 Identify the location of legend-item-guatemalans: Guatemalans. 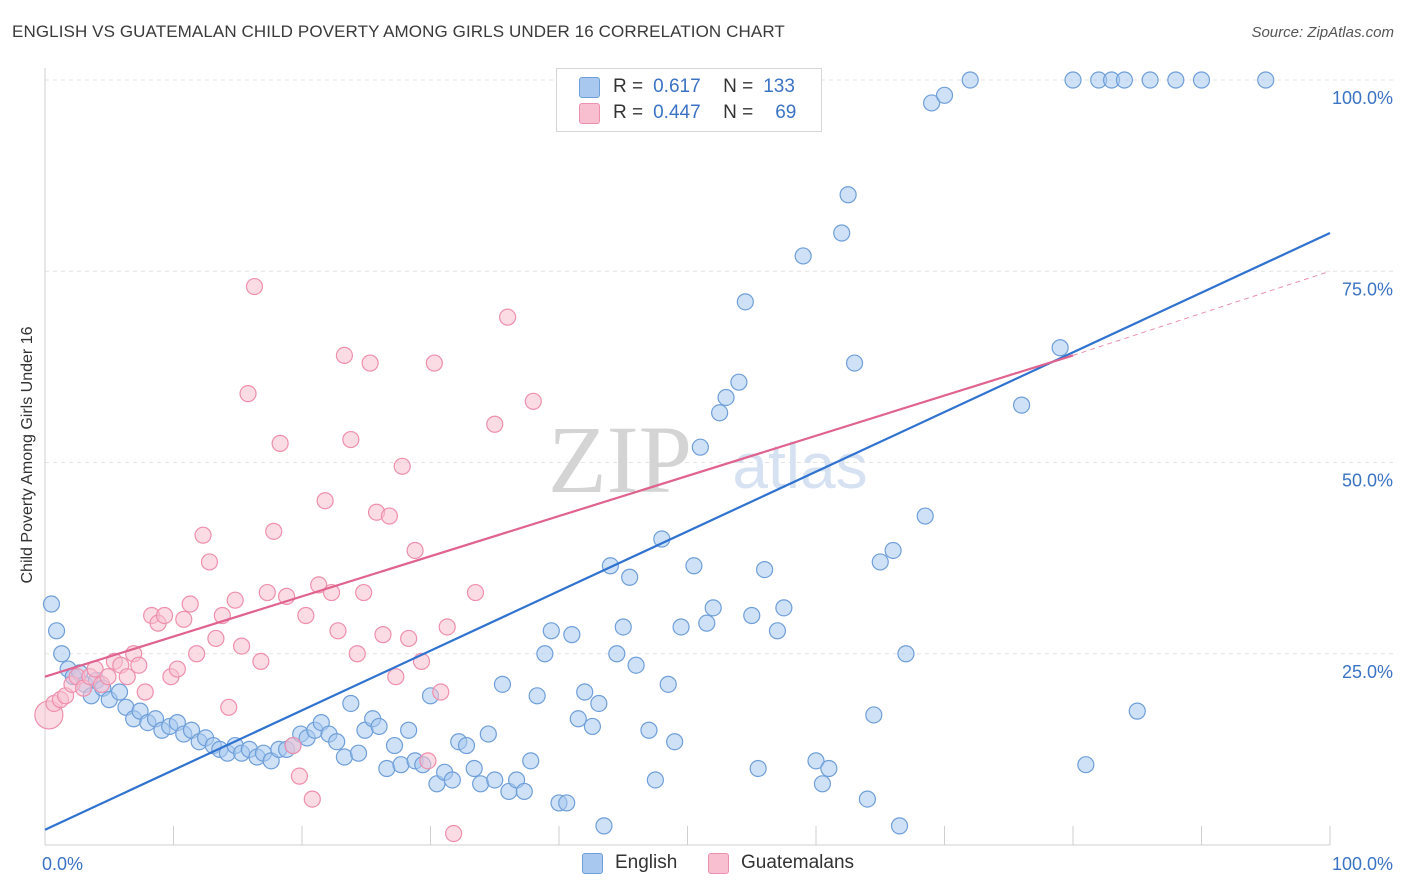
(781, 863).